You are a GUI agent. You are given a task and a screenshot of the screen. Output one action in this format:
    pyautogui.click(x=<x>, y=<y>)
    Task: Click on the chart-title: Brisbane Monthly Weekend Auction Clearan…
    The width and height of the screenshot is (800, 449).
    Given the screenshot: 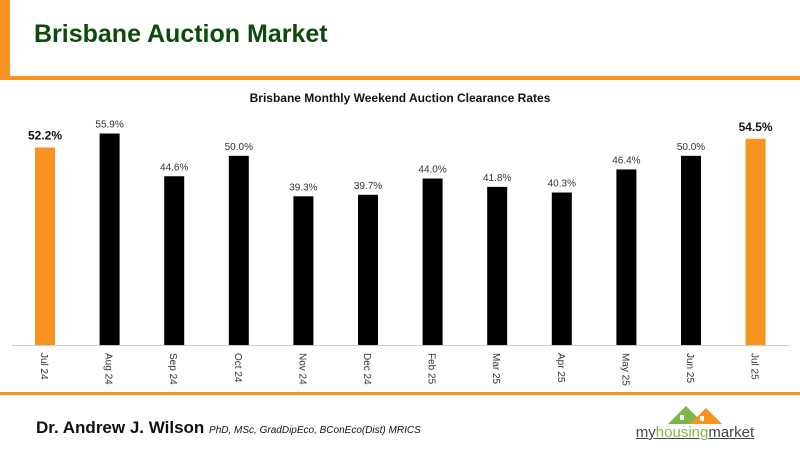 What is the action you would take?
    pyautogui.click(x=400, y=98)
    